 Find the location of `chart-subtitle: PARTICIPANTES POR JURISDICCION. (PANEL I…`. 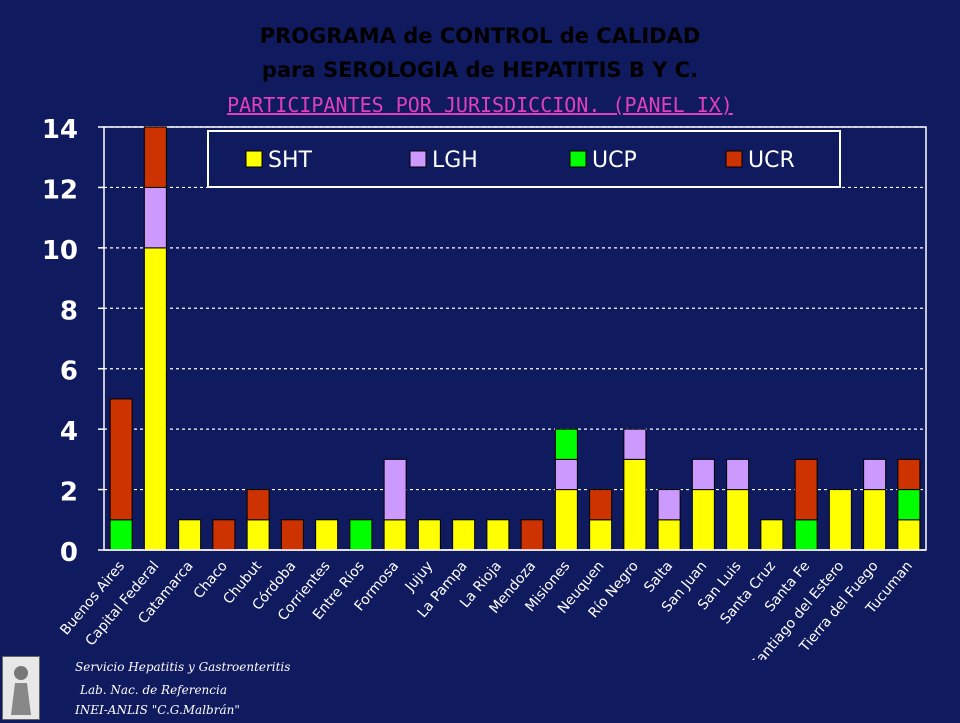

chart-subtitle: PARTICIPANTES POR JURISDICCION. (PANEL I… is located at coordinates (480, 105).